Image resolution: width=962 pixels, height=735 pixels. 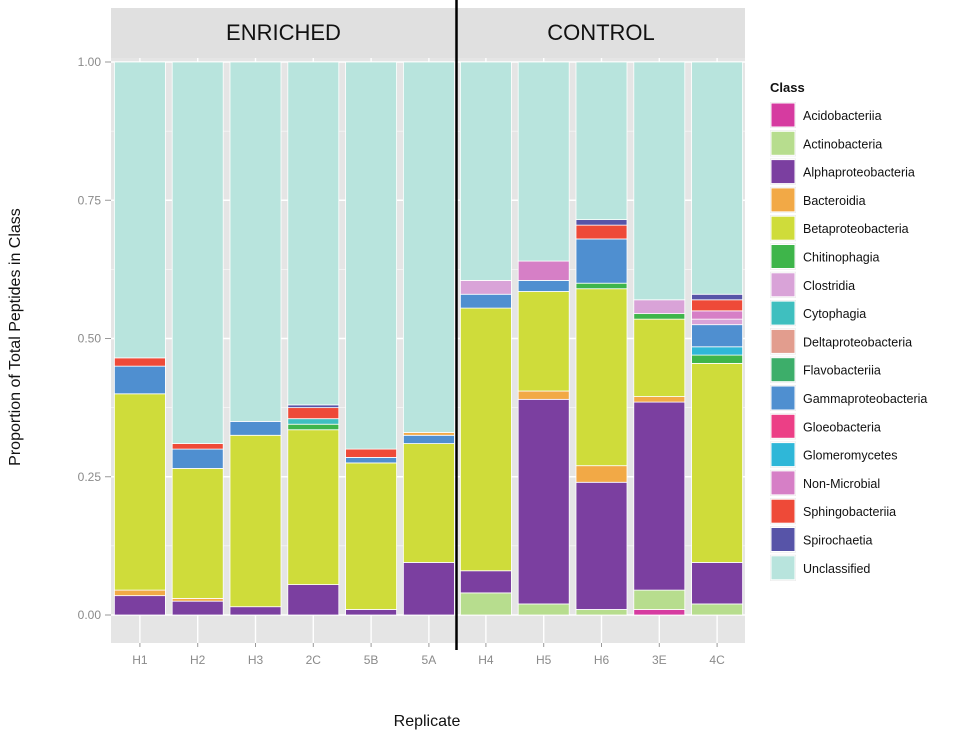 I want to click on x-tick-label: 5A, so click(x=429, y=660).